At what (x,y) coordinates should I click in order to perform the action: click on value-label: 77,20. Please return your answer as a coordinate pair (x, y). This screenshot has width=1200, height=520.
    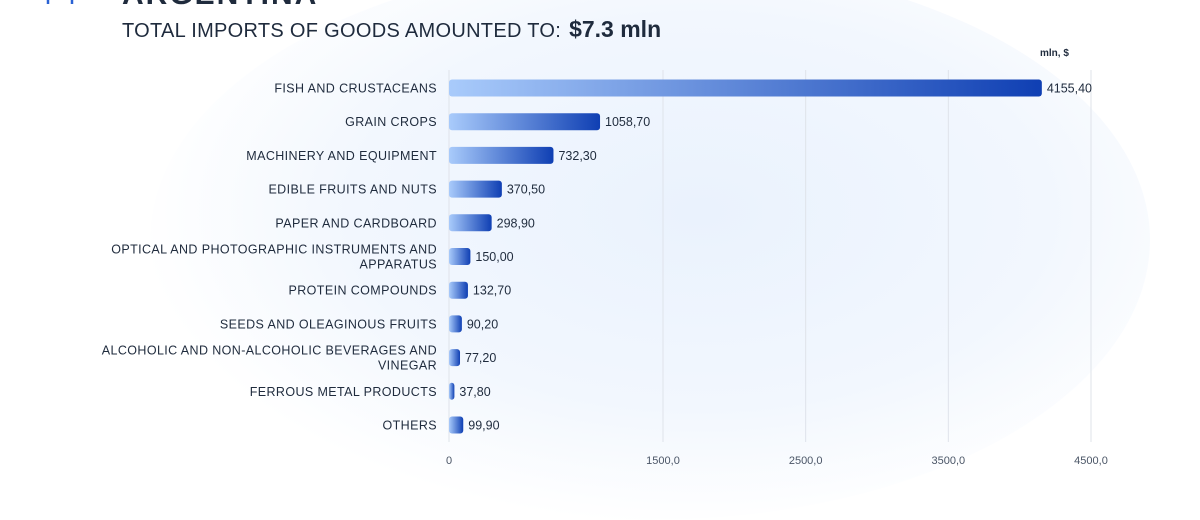
    Looking at the image, I should click on (480, 358).